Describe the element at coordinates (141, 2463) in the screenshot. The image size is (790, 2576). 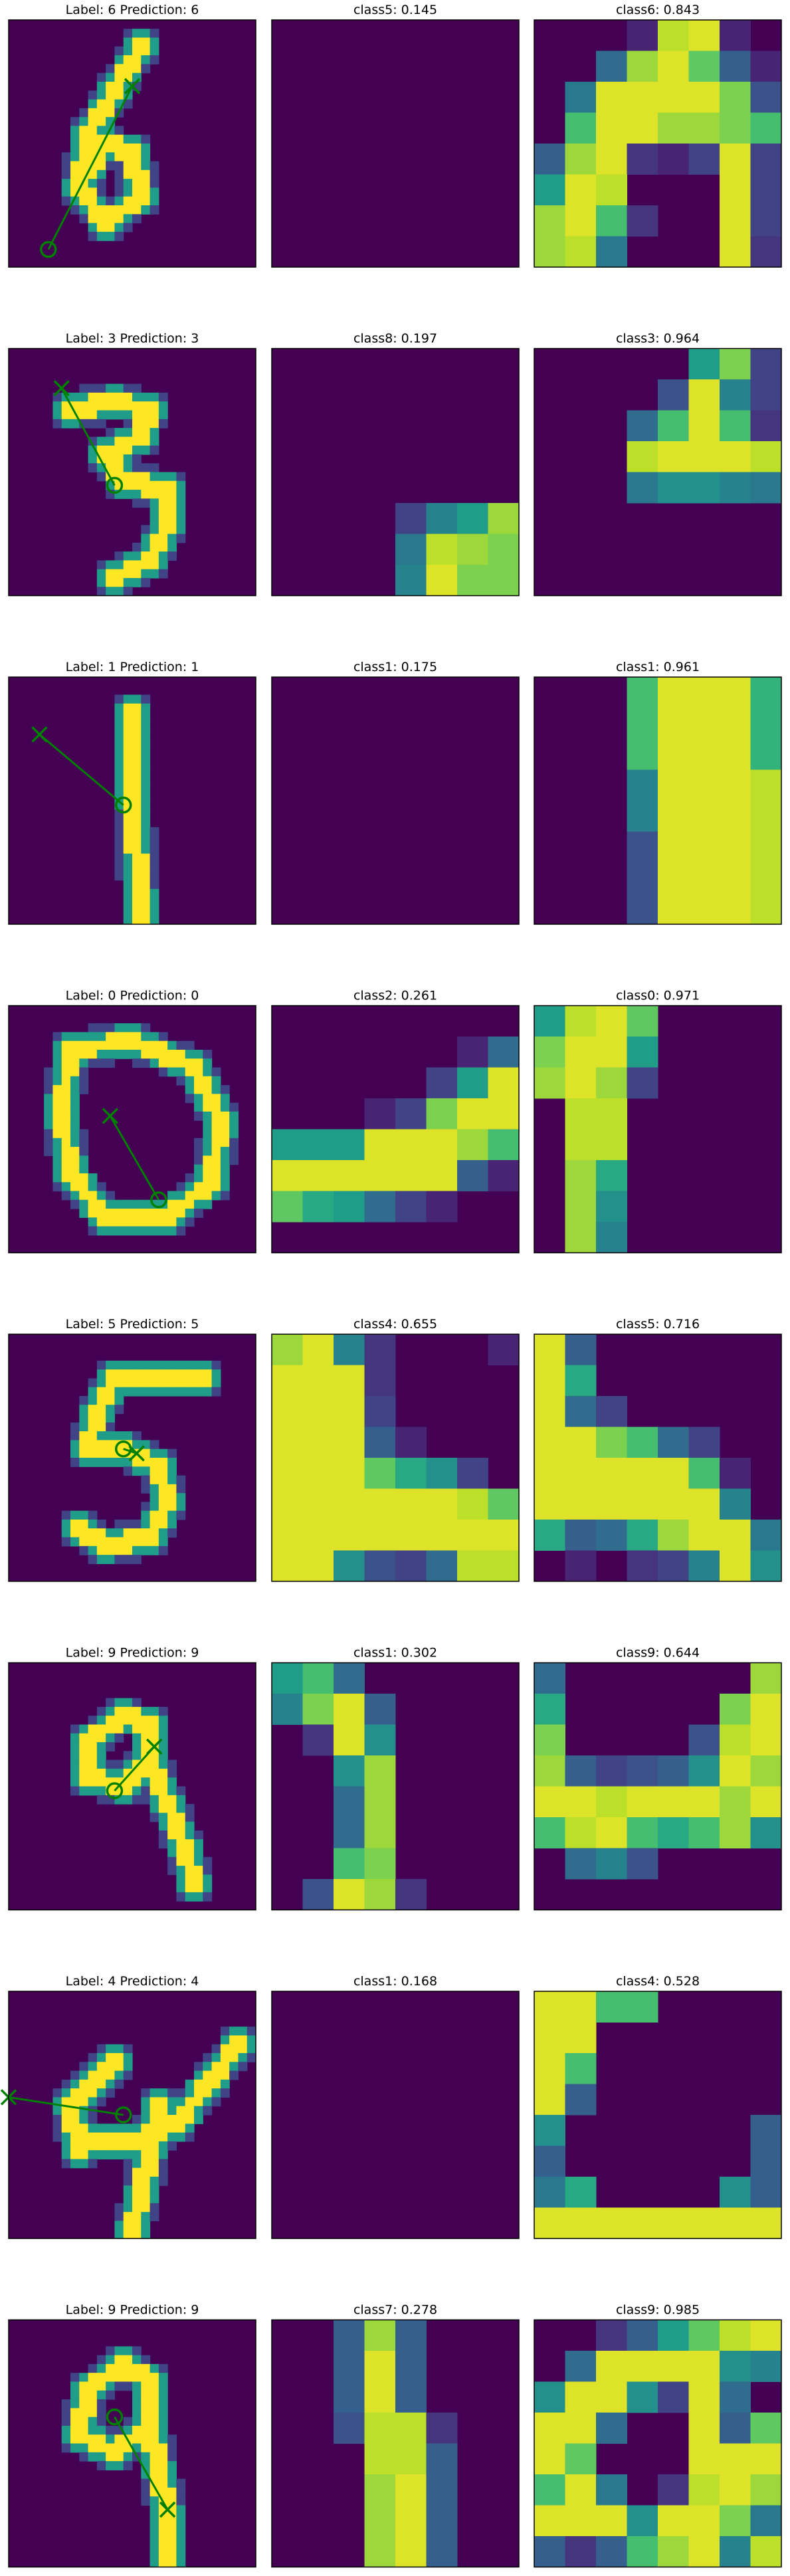
I see `trajectory-line` at that location.